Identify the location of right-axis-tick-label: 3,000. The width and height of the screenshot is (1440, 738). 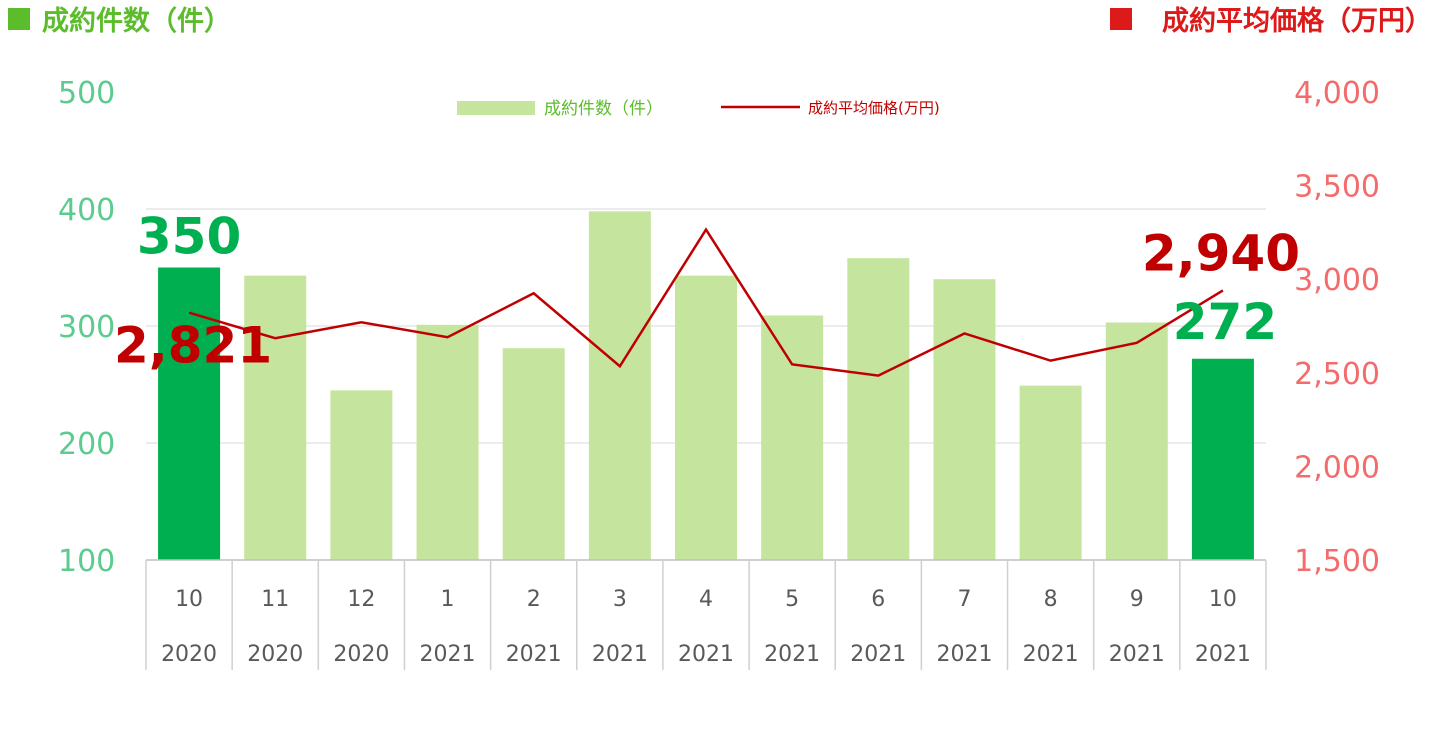
(1337, 280).